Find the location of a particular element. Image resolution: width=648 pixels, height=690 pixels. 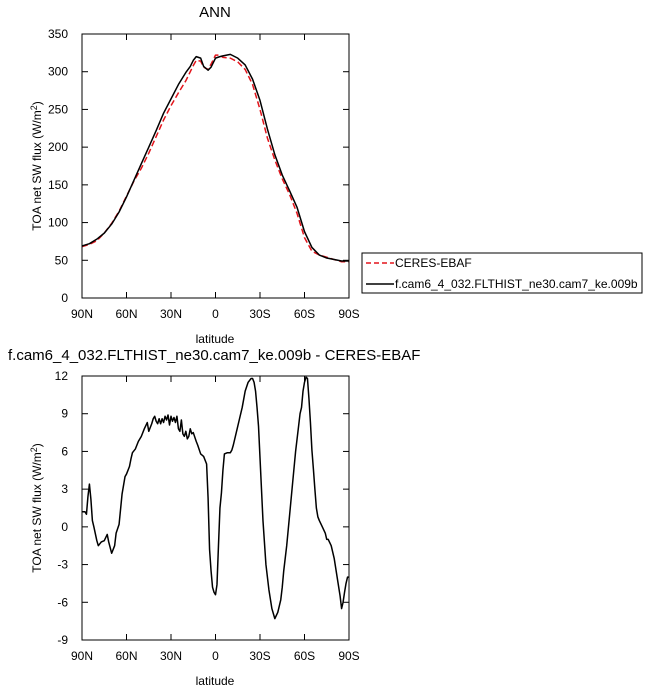

top-chart-series is located at coordinates (215, 158).